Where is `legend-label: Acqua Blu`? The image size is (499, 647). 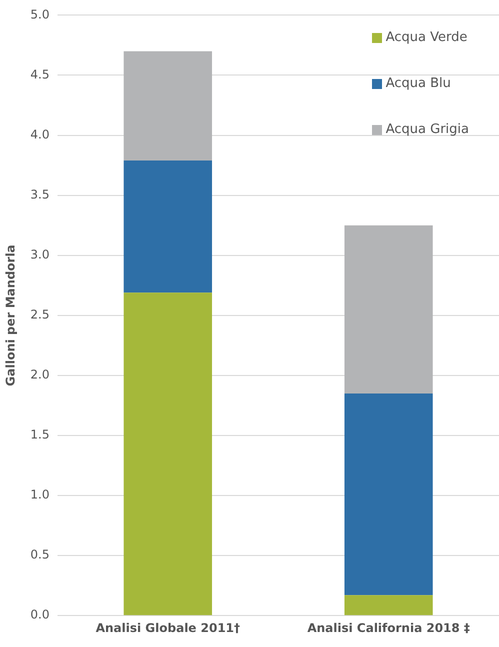
legend-label: Acqua Blu is located at coordinates (418, 83).